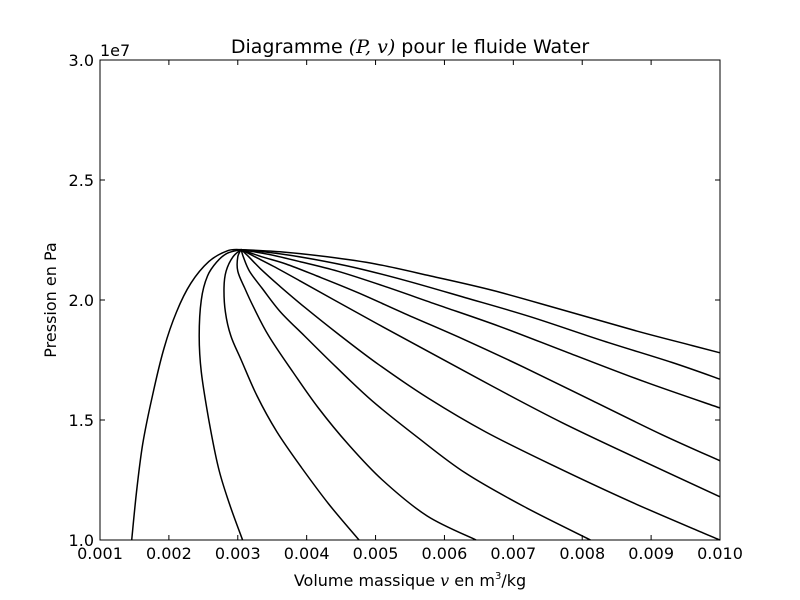 The image size is (800, 600). What do you see at coordinates (238, 553) in the screenshot?
I see `x-tick-label: 0.003` at bounding box center [238, 553].